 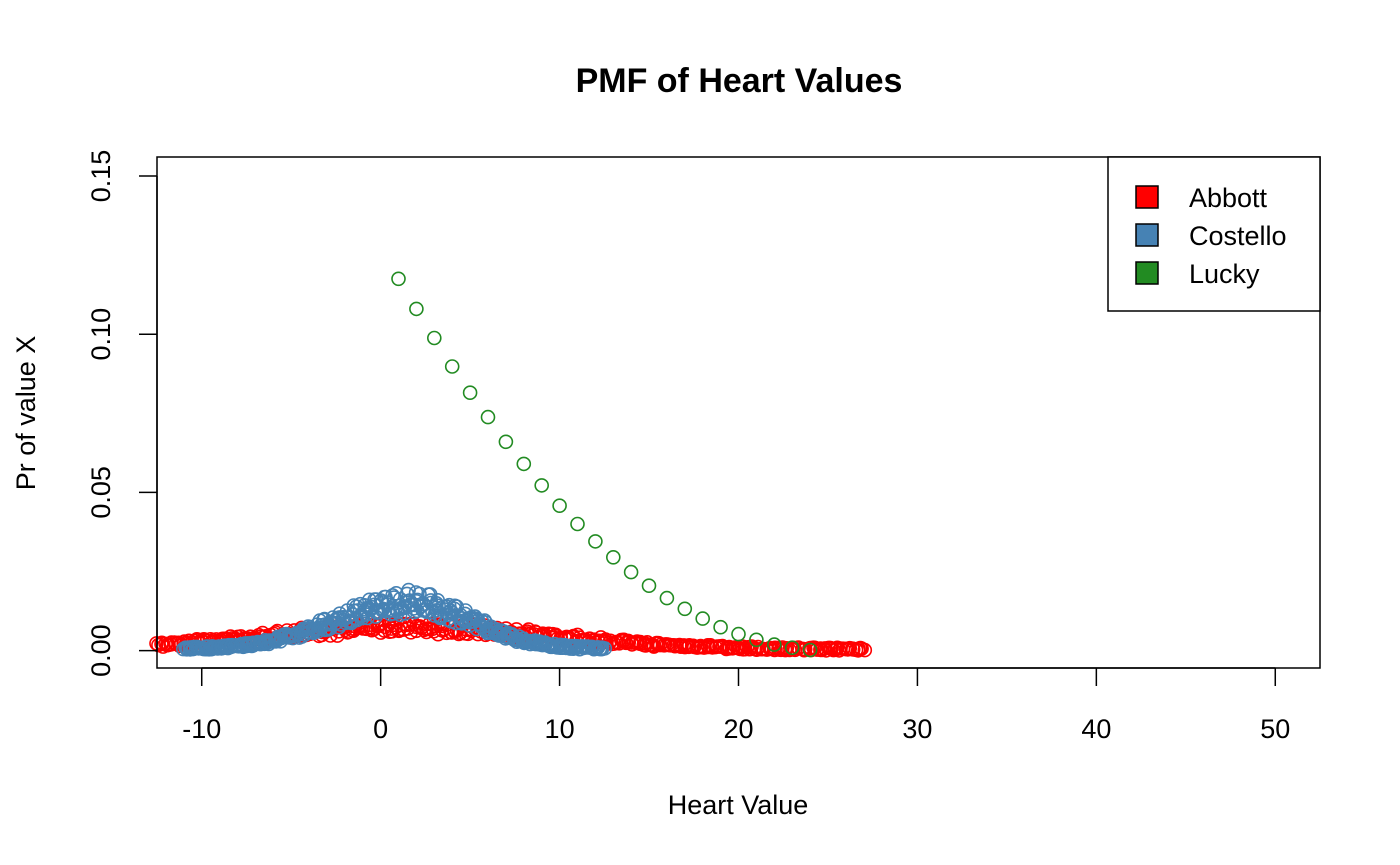 What do you see at coordinates (1147, 197) in the screenshot?
I see `legend-swatch-abbott` at bounding box center [1147, 197].